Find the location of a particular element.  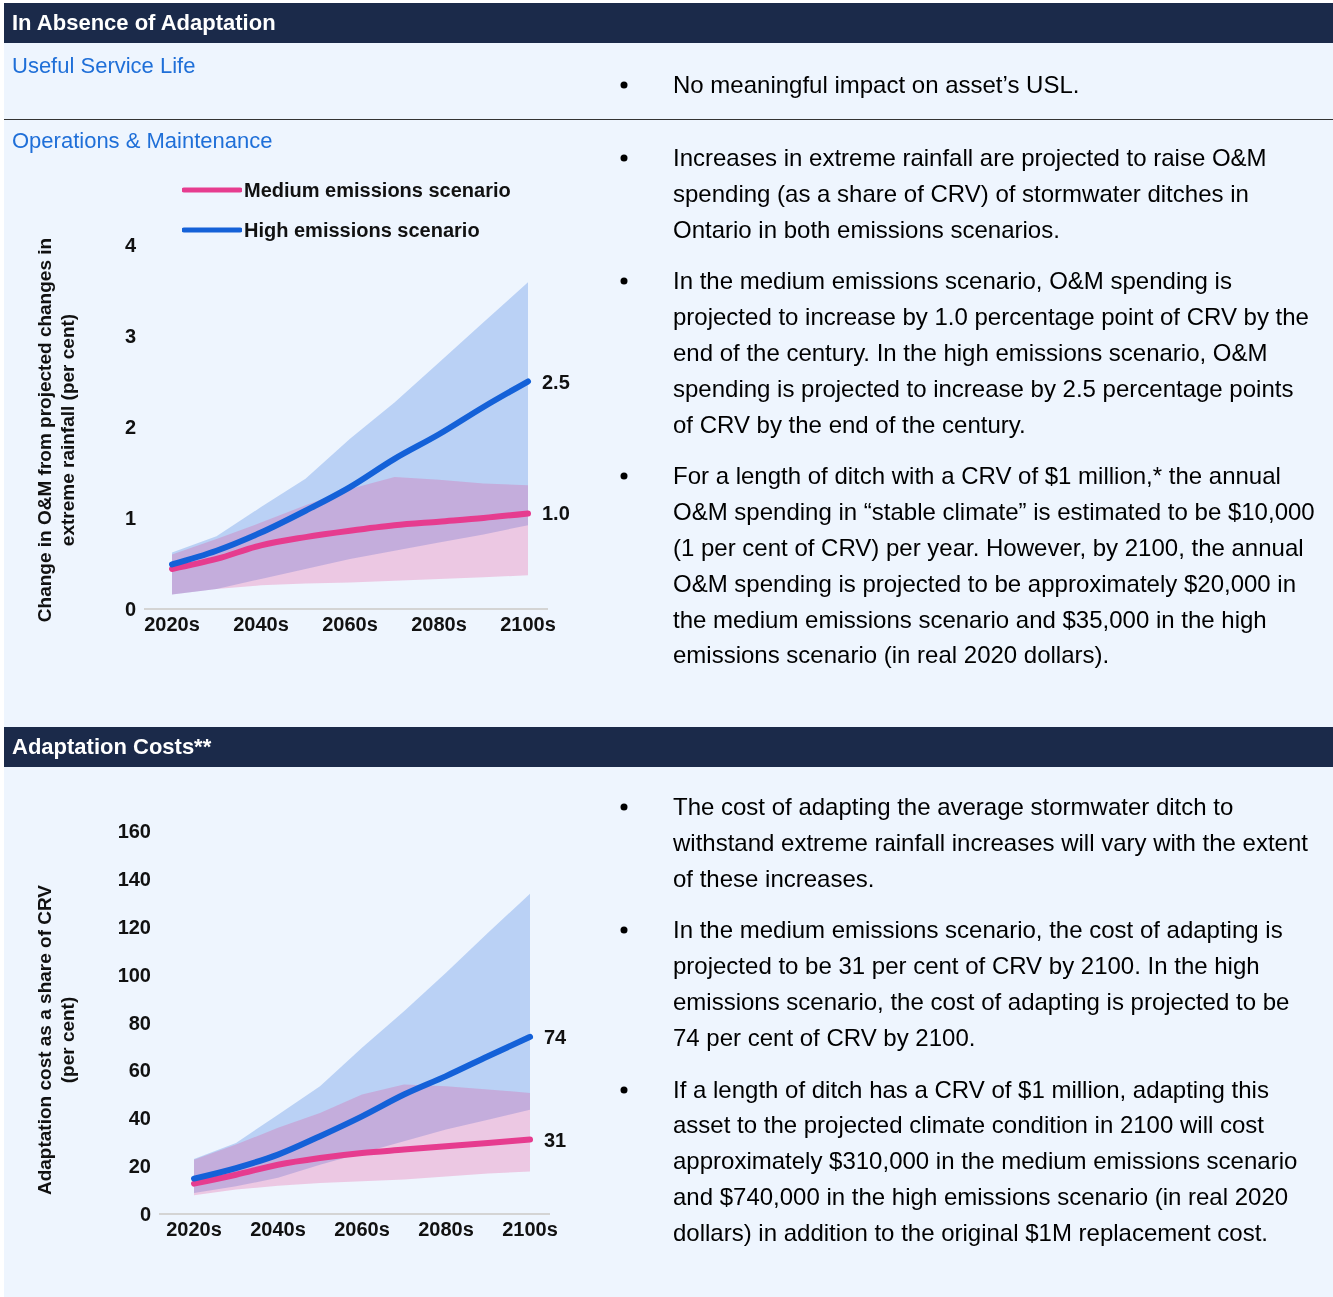

y-tick-label: 40 is located at coordinates (139, 1118).